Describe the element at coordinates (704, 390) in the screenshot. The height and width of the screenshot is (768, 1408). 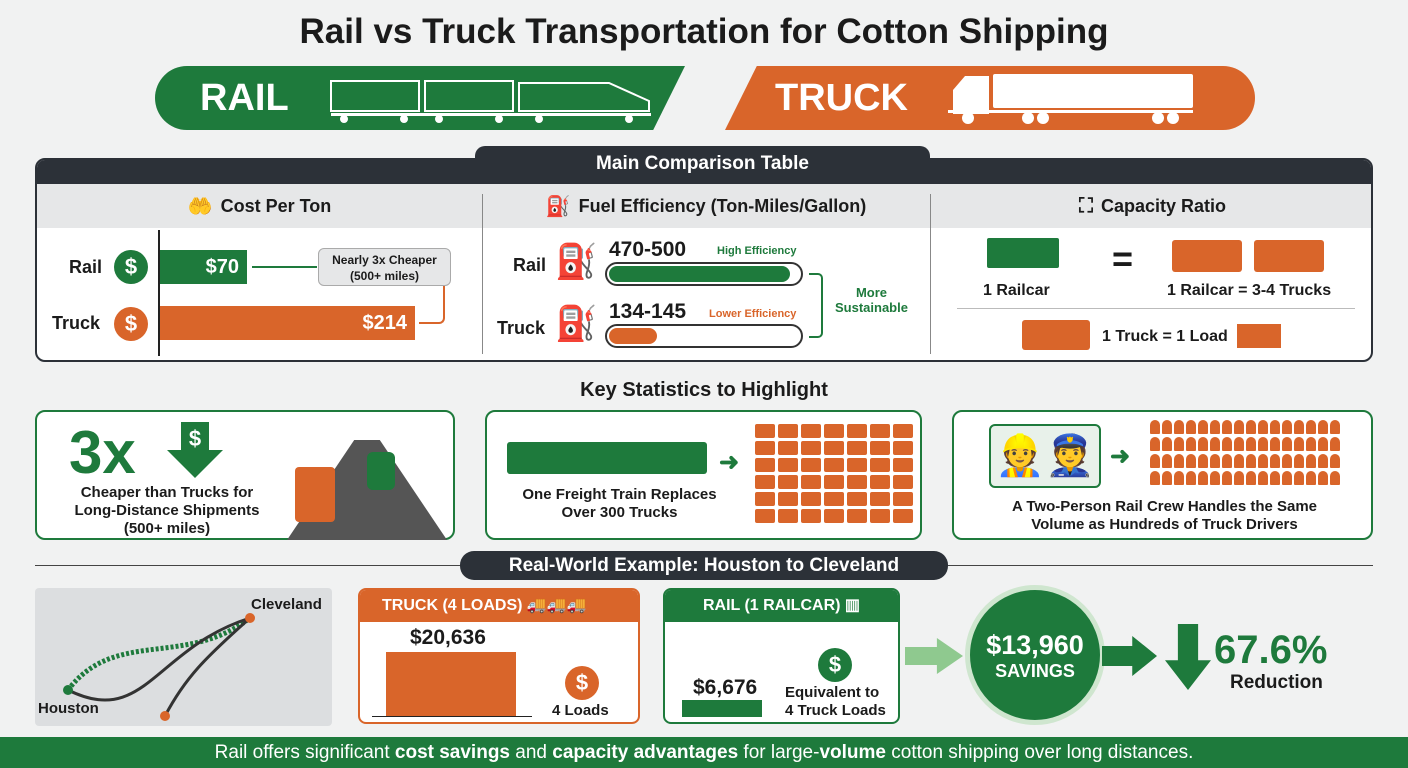
I see `stats-title: Key Statistics to Highlight` at that location.